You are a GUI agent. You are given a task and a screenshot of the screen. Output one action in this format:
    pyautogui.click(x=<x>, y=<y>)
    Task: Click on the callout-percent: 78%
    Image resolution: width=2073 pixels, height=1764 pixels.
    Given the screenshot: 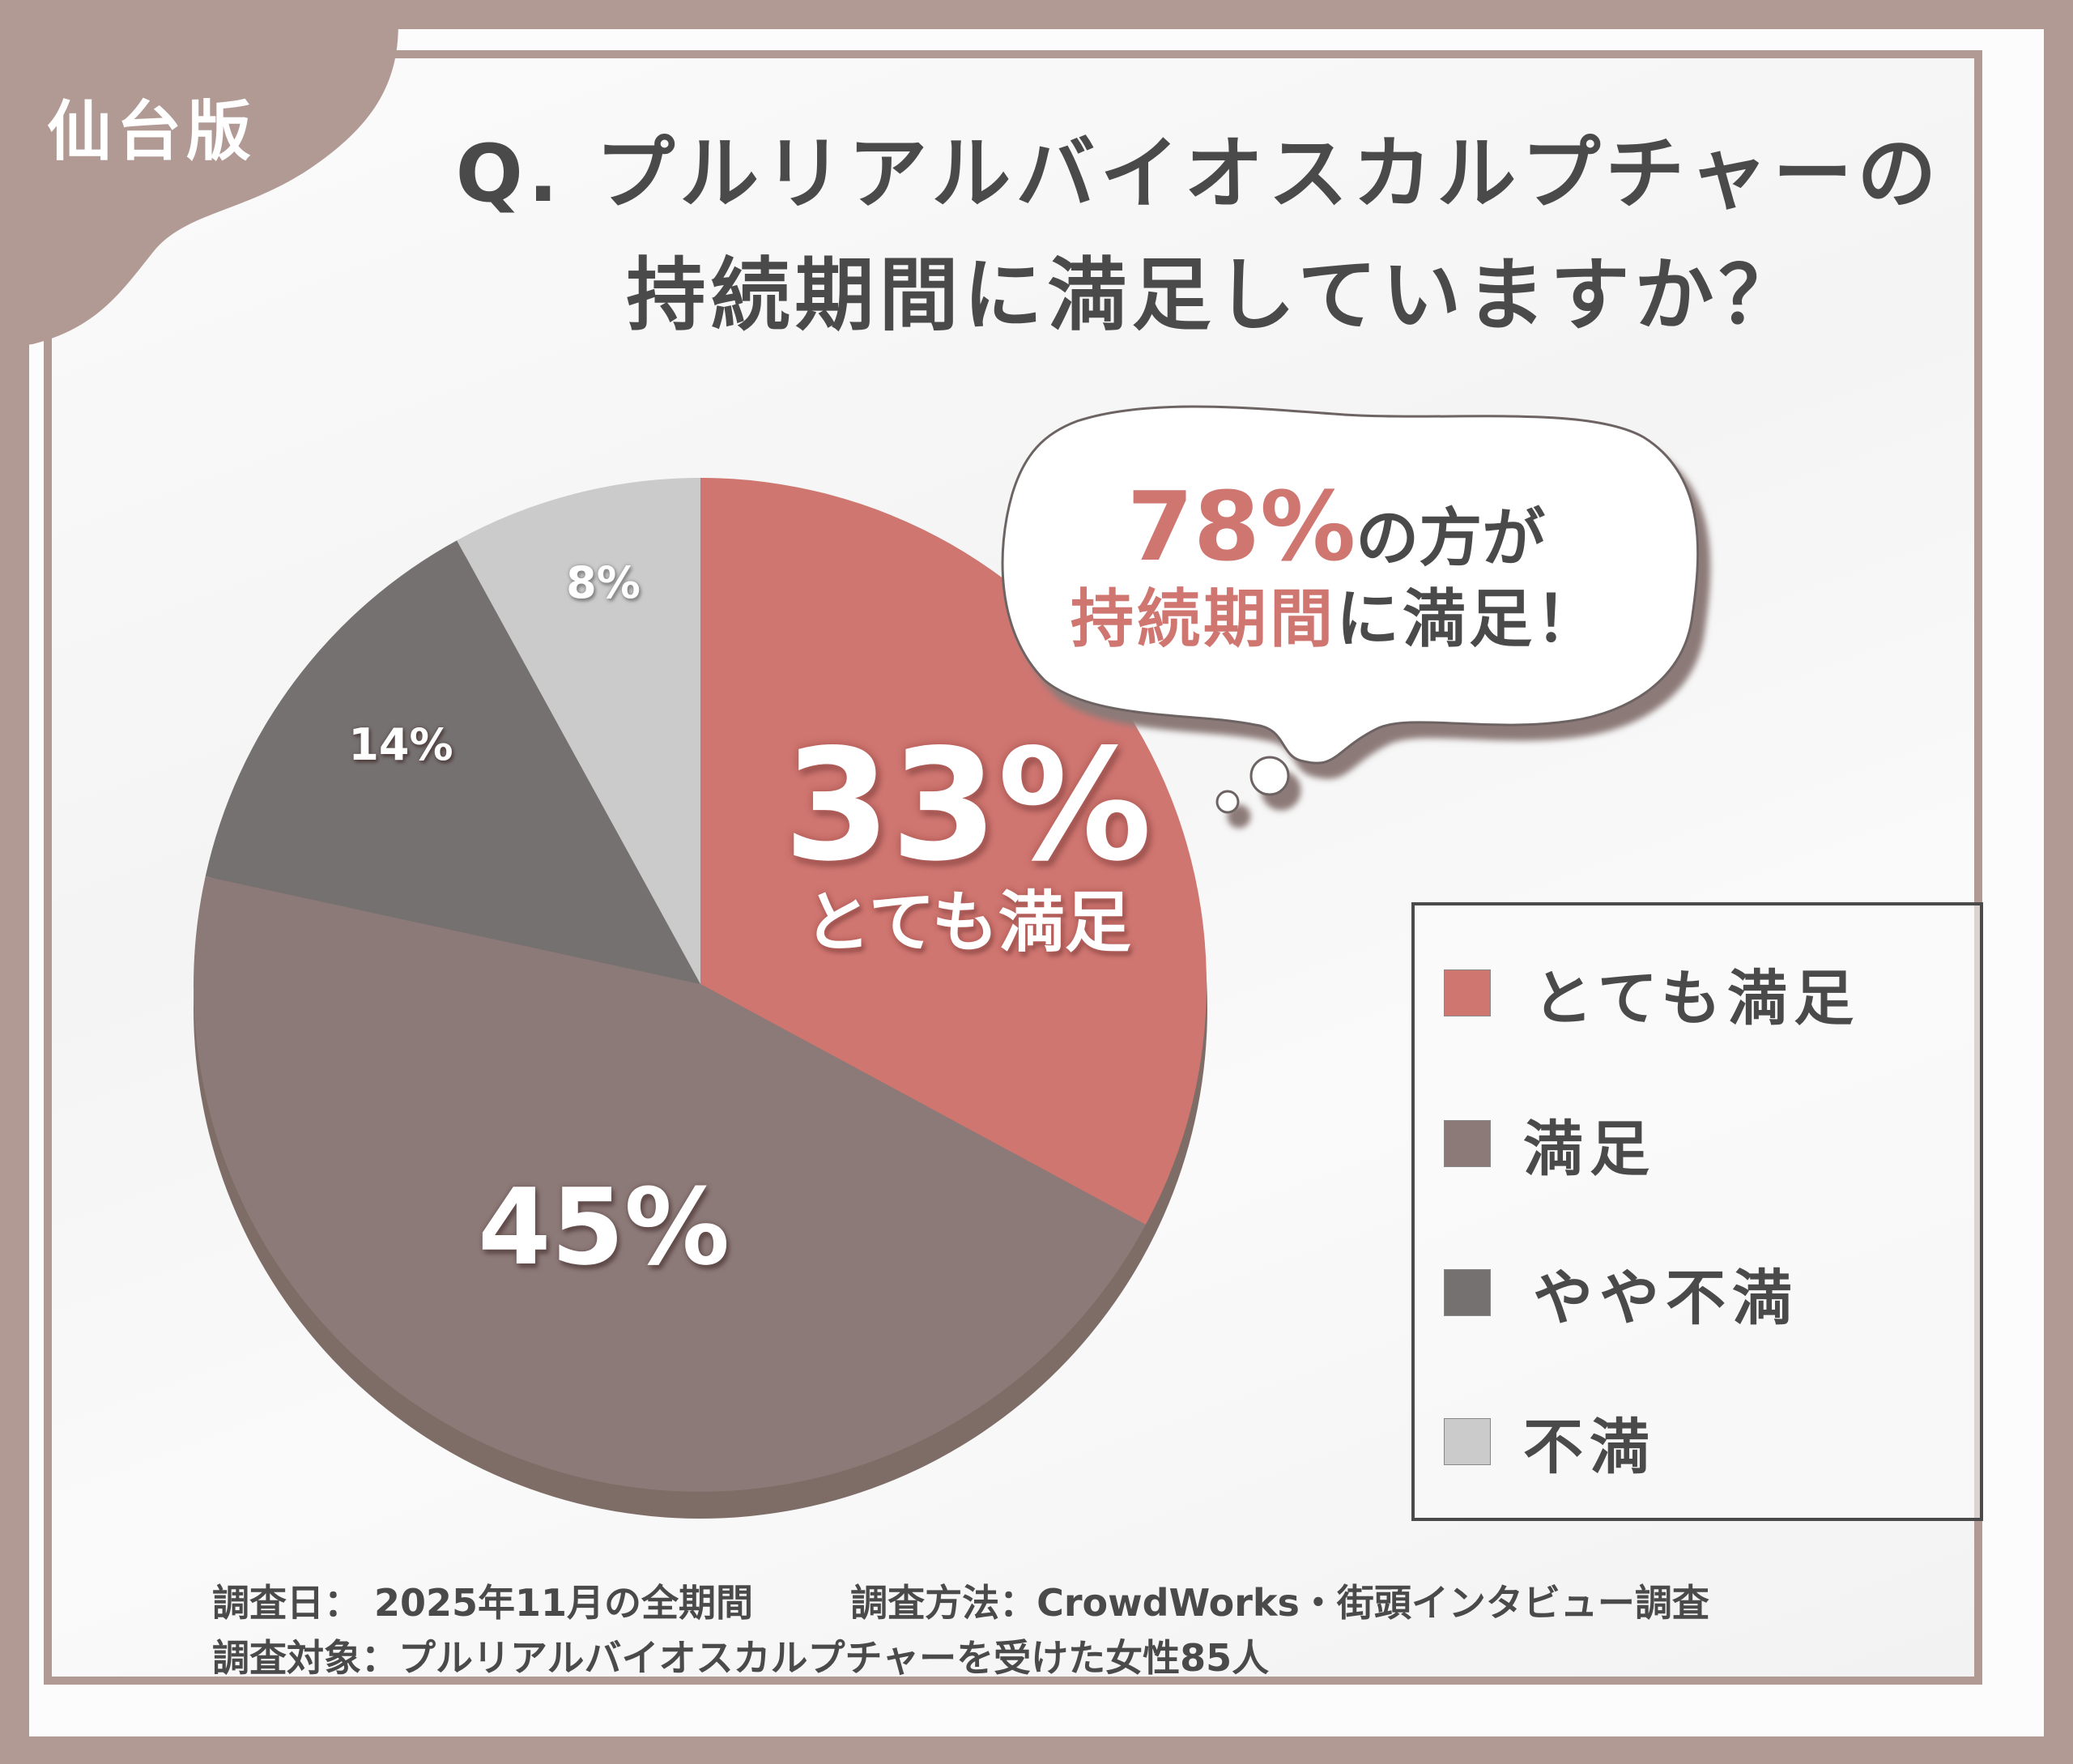 What is the action you would take?
    pyautogui.click(x=1241, y=526)
    